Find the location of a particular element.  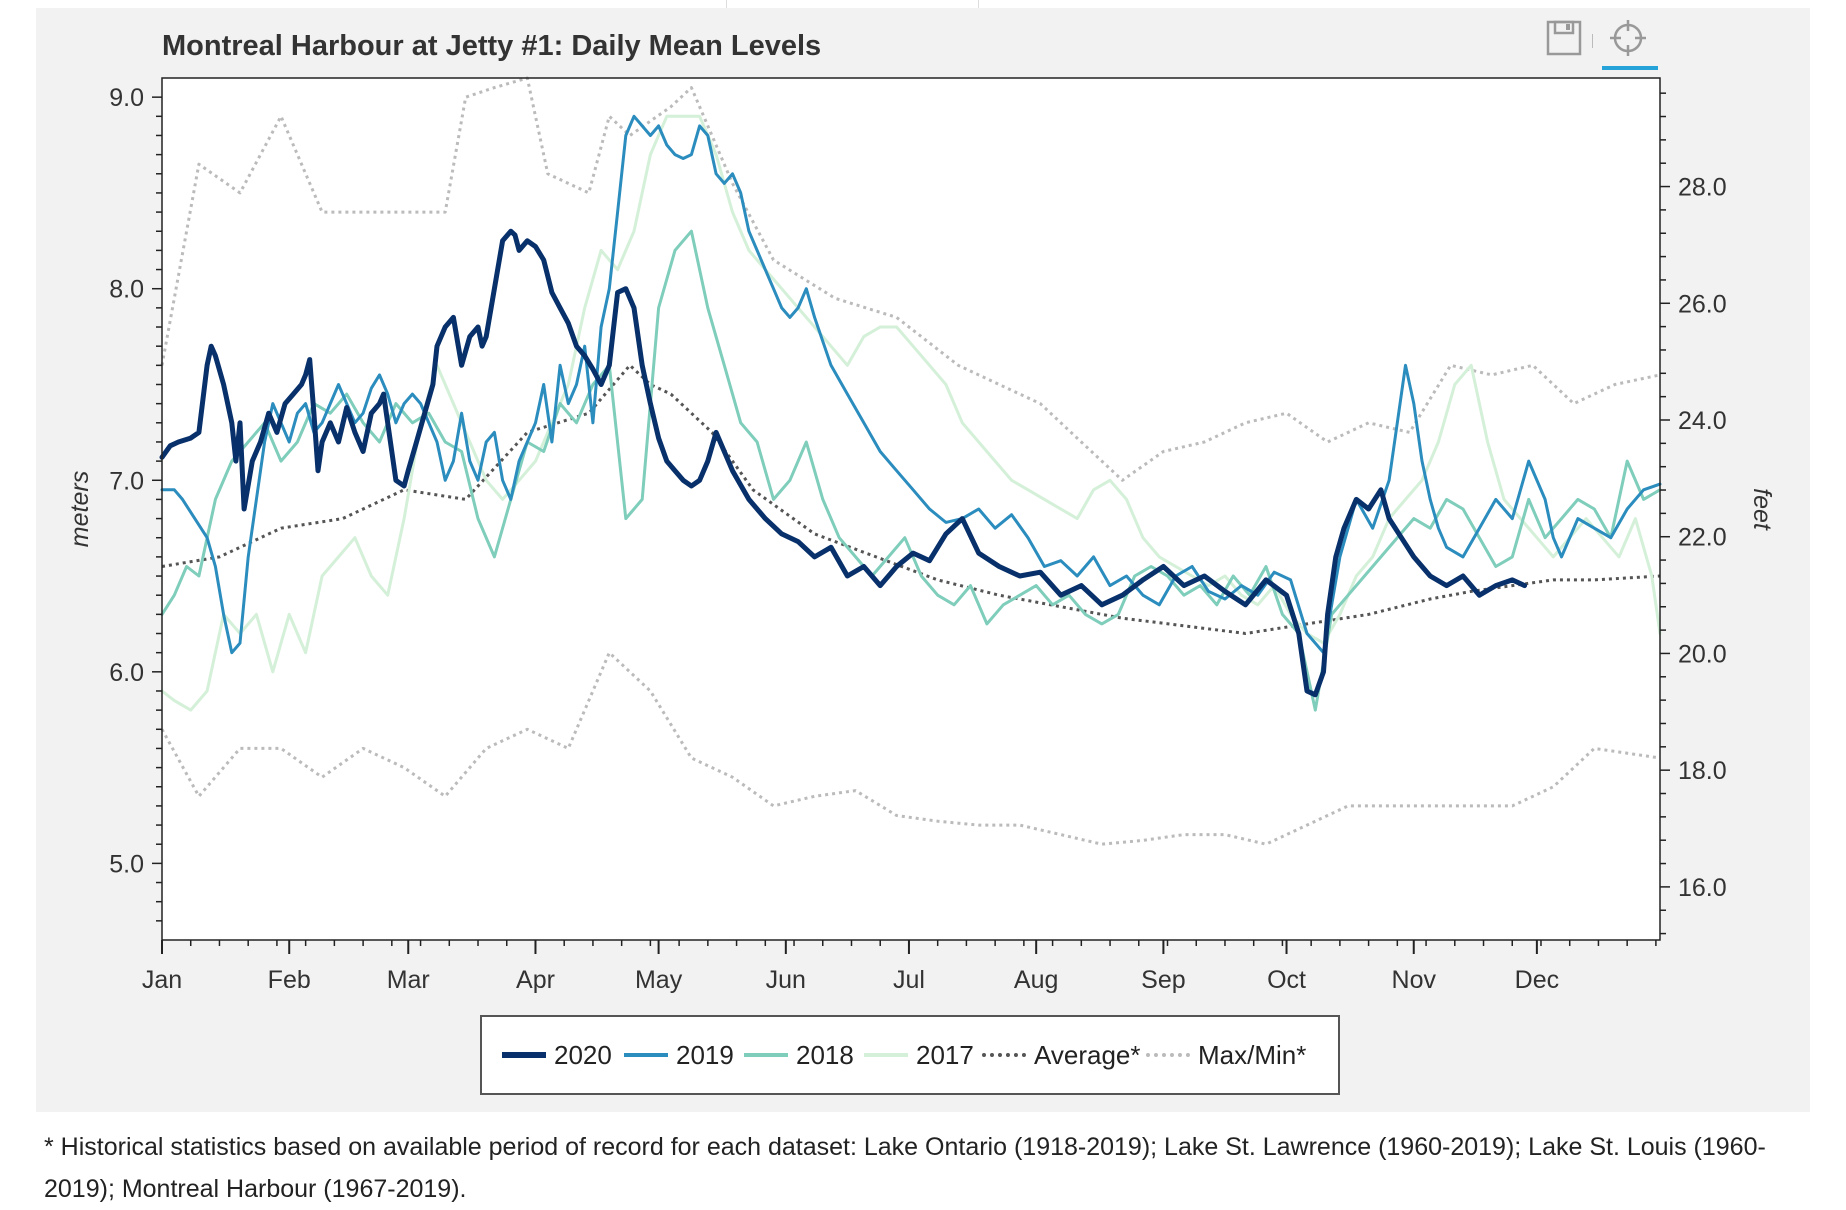

legend-label: Average* is located at coordinates (1087, 1054).